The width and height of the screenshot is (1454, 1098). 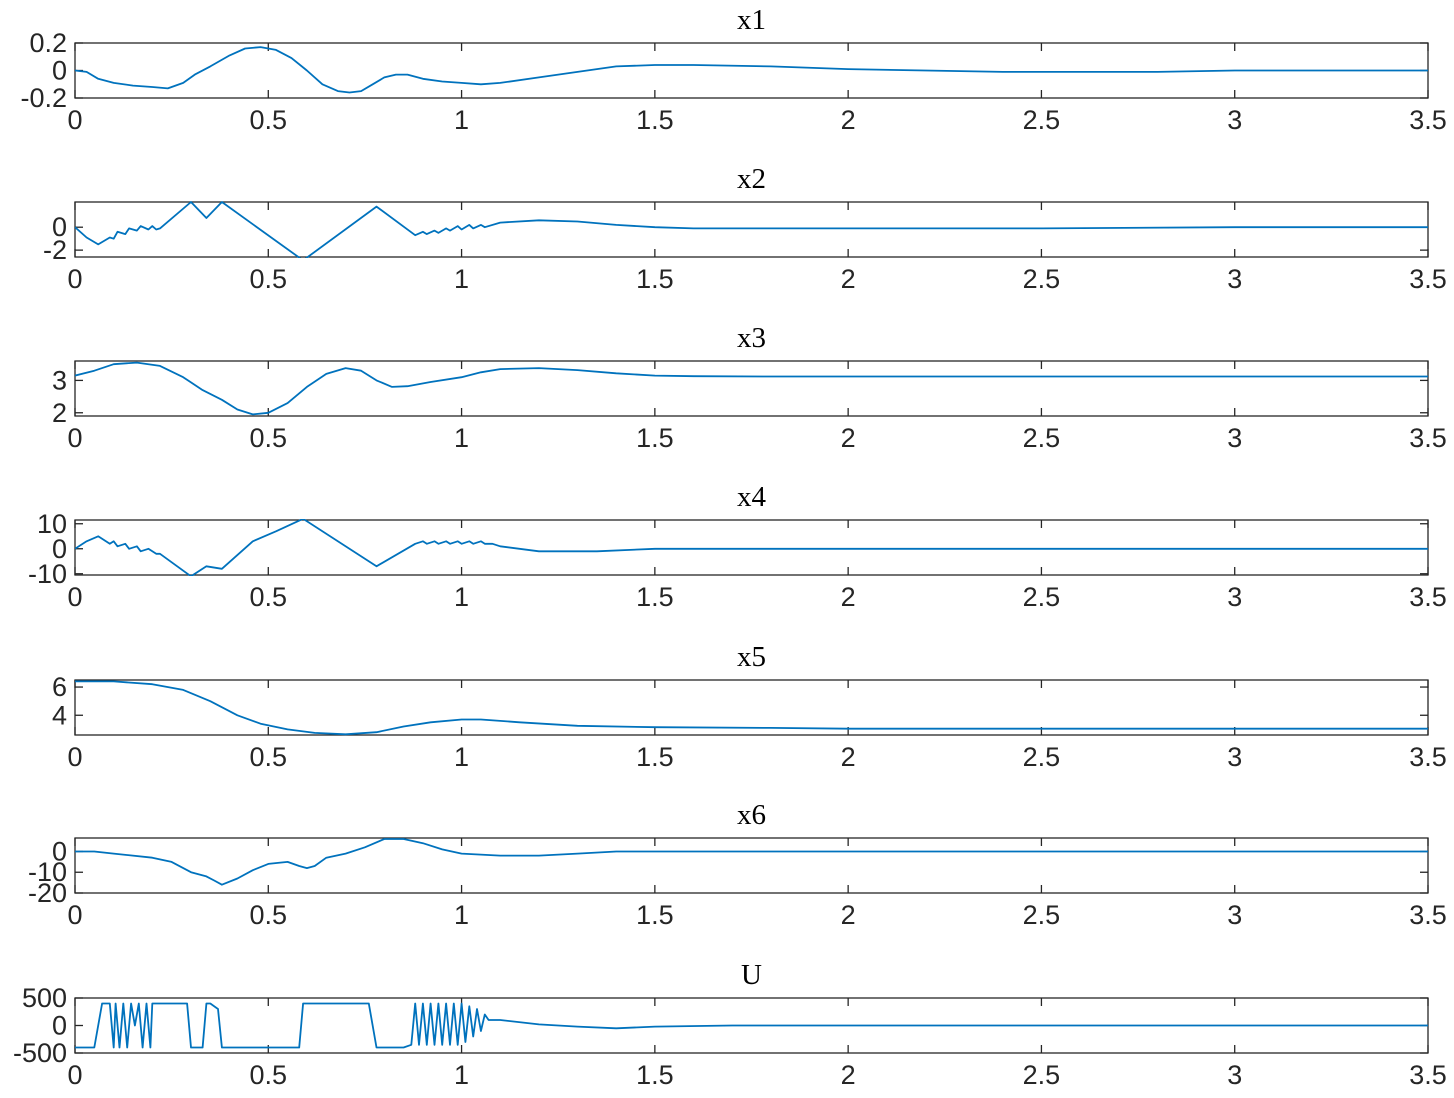 What do you see at coordinates (752, 497) in the screenshot?
I see `panel-title: x4` at bounding box center [752, 497].